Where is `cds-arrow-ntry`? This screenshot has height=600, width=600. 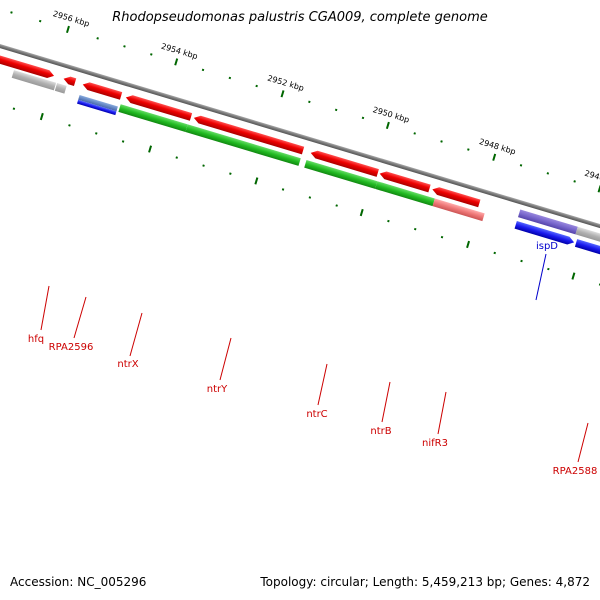
cds-arrow-ntry is located at coordinates (159, 108).